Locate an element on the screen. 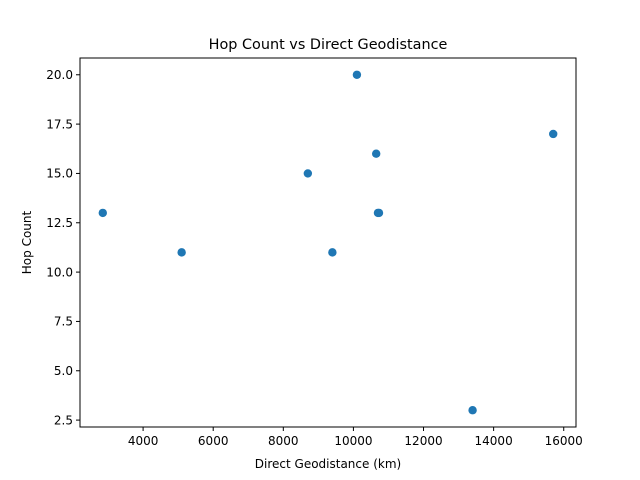 The image size is (640, 480). y-tick-label: 10.0 is located at coordinates (59, 272).